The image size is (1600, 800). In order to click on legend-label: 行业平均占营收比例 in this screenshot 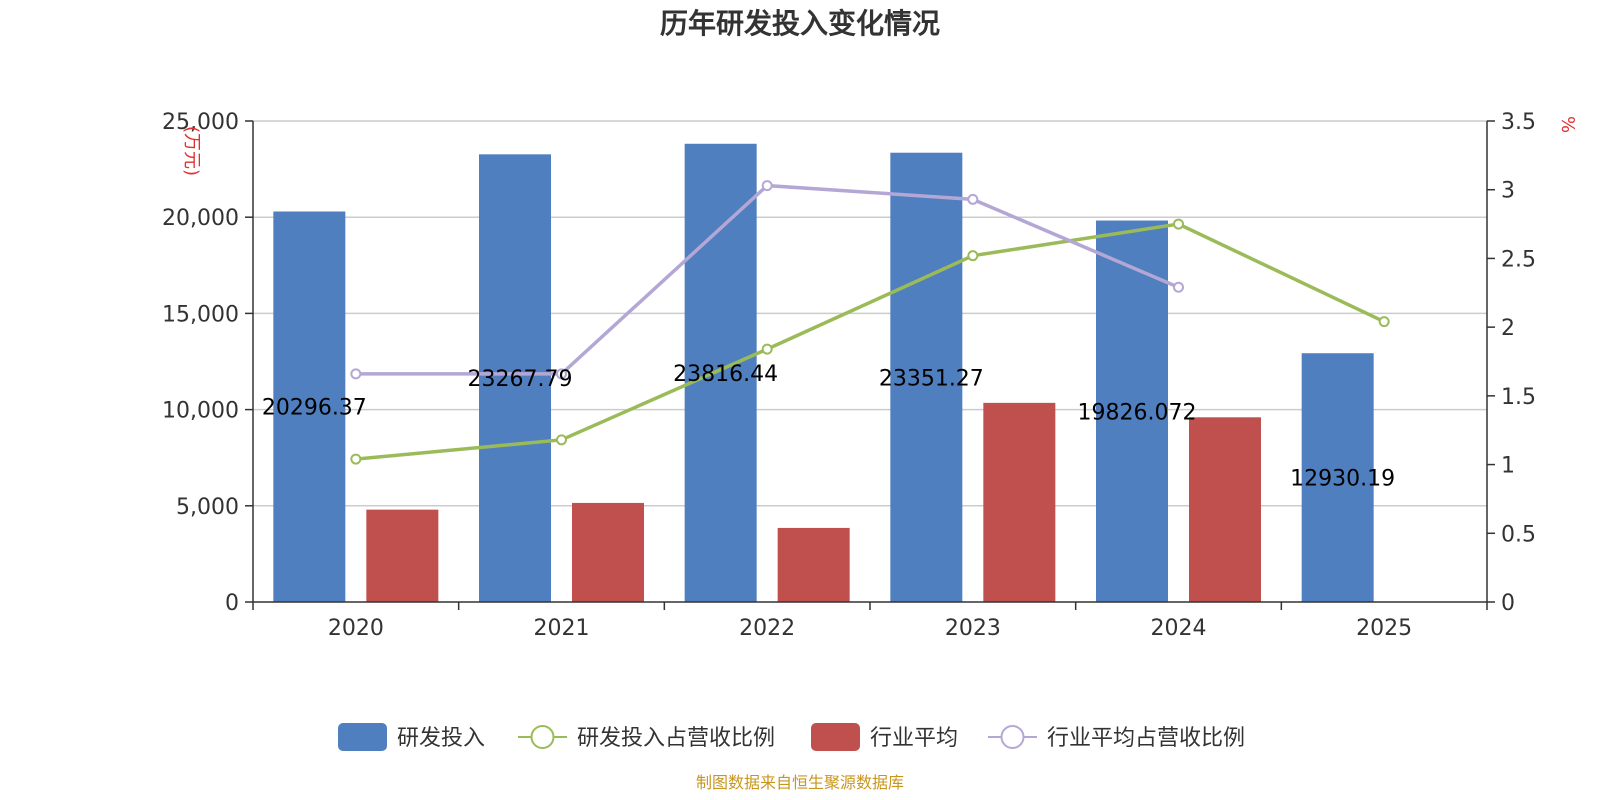, I will do `click(1146, 738)`.